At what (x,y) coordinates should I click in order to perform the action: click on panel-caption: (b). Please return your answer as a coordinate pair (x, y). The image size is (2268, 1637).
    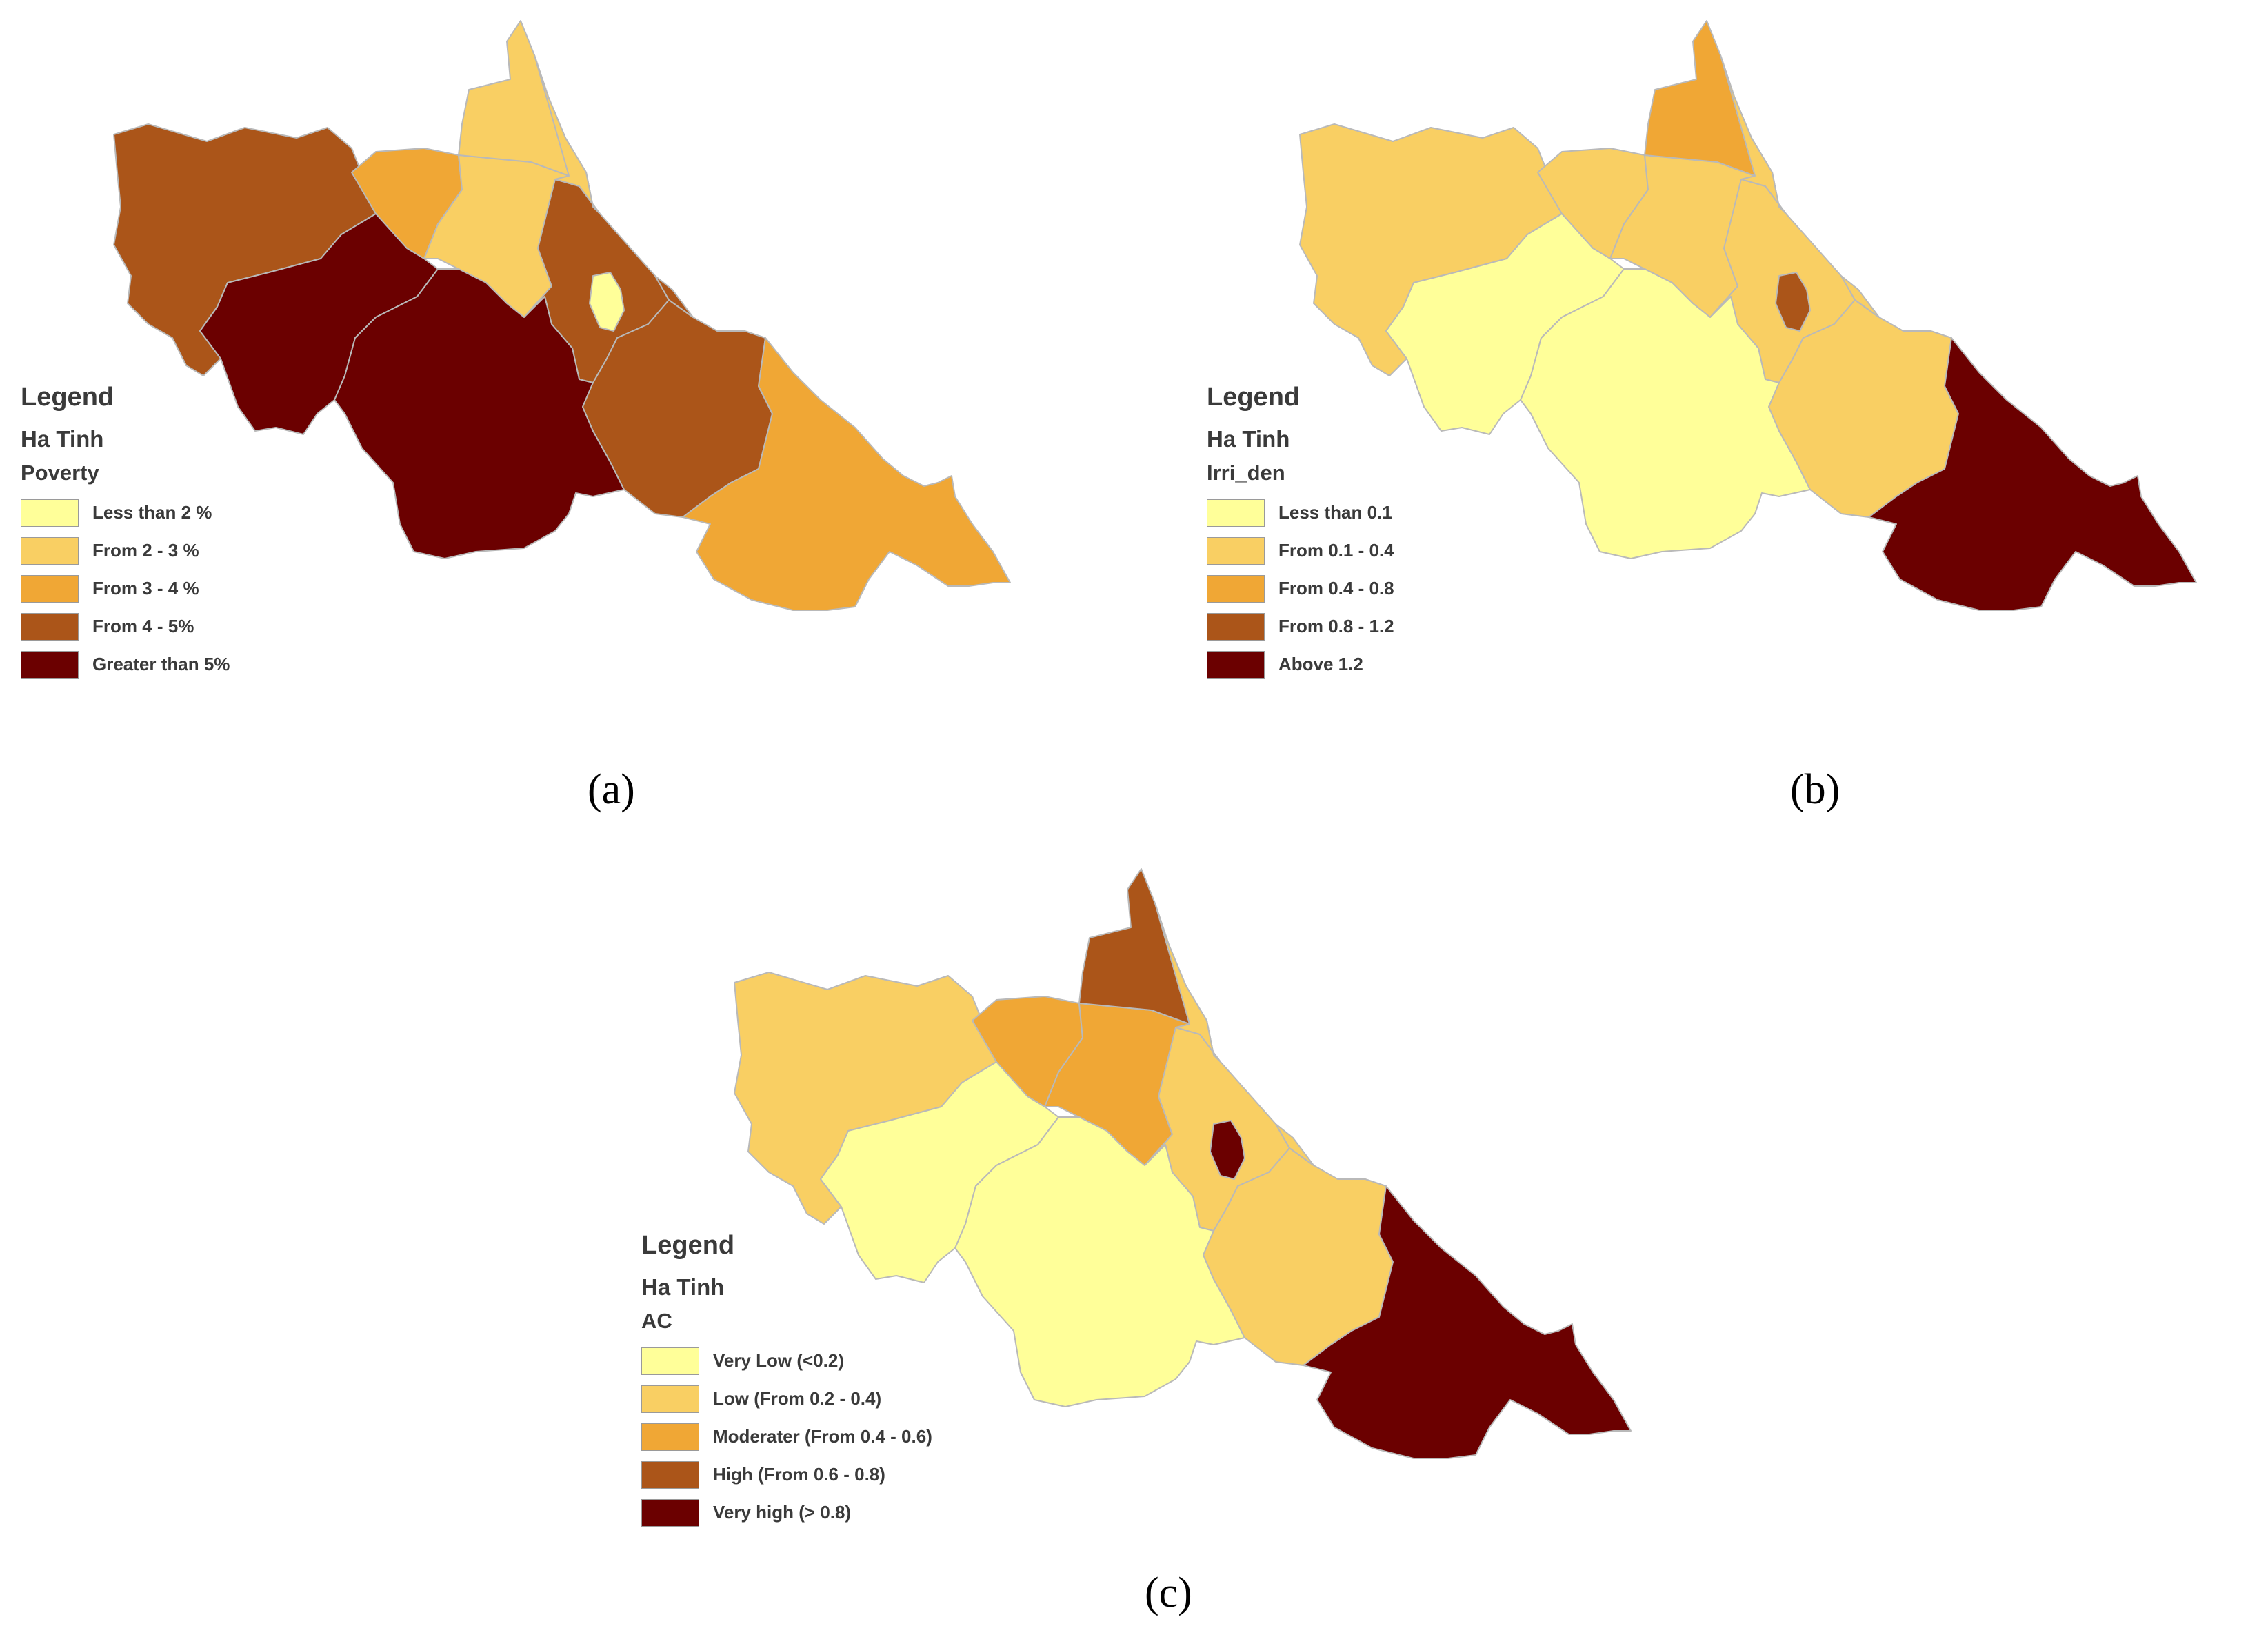
    Looking at the image, I should click on (1815, 789).